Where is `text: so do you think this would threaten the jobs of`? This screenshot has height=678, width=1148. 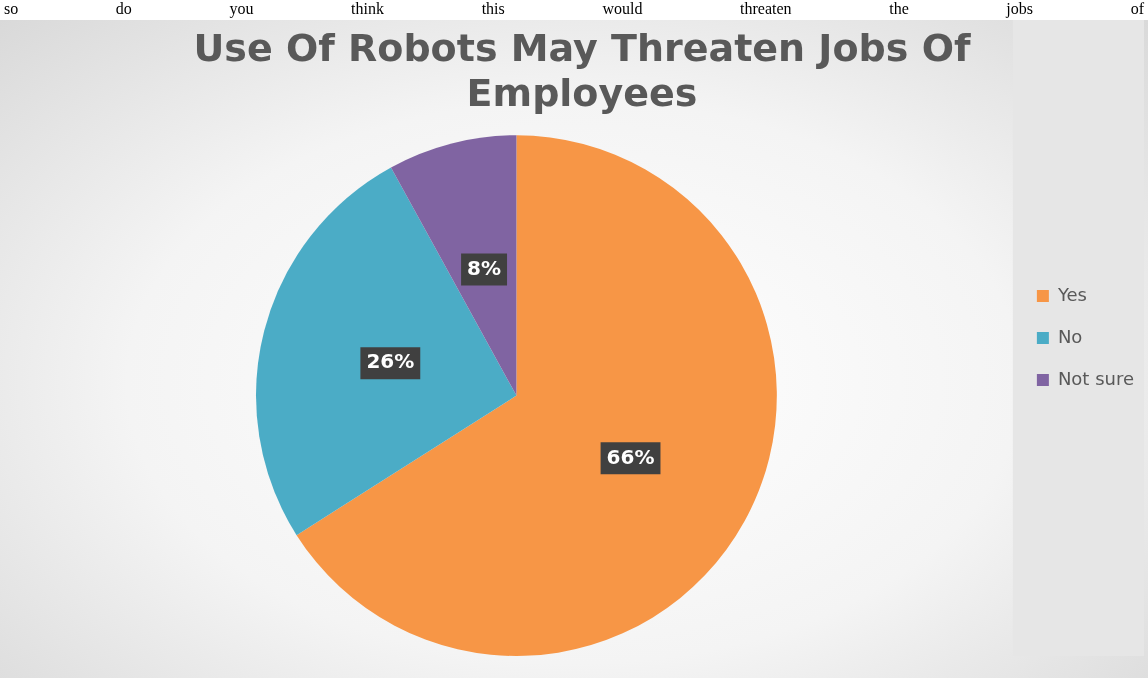
text: so do you think this would threaten the jobs of is located at coordinates (574, 8).